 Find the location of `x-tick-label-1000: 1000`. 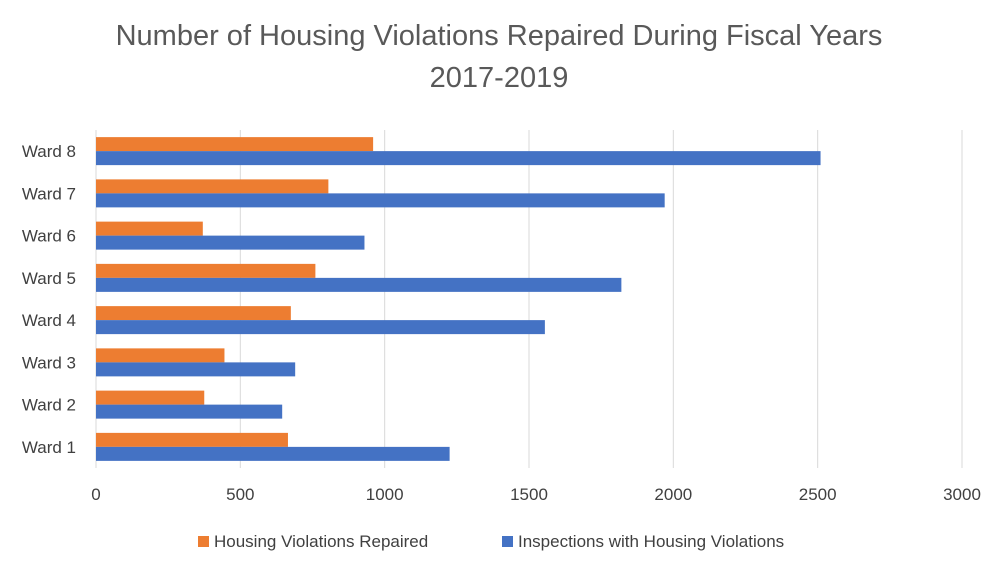

x-tick-label-1000: 1000 is located at coordinates (385, 494).